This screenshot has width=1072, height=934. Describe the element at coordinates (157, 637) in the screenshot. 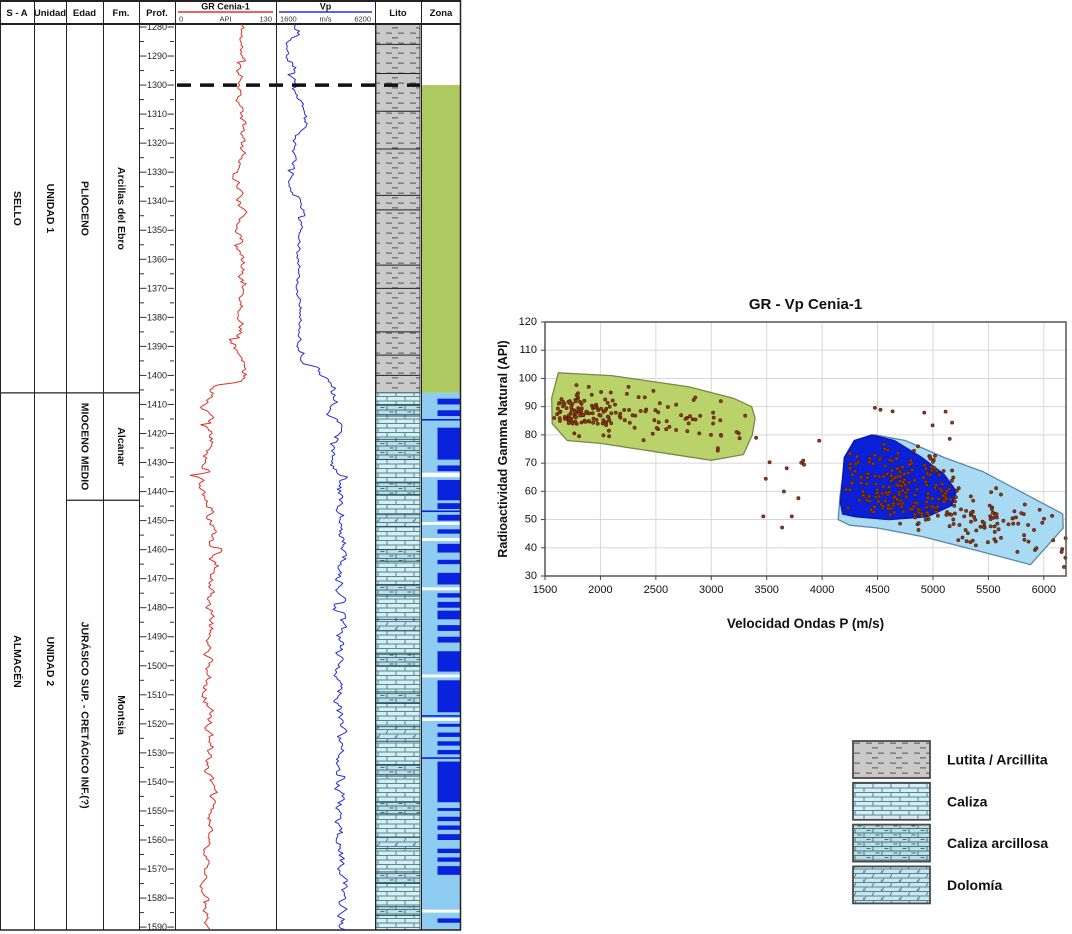

I see `depth-label: 1490` at that location.